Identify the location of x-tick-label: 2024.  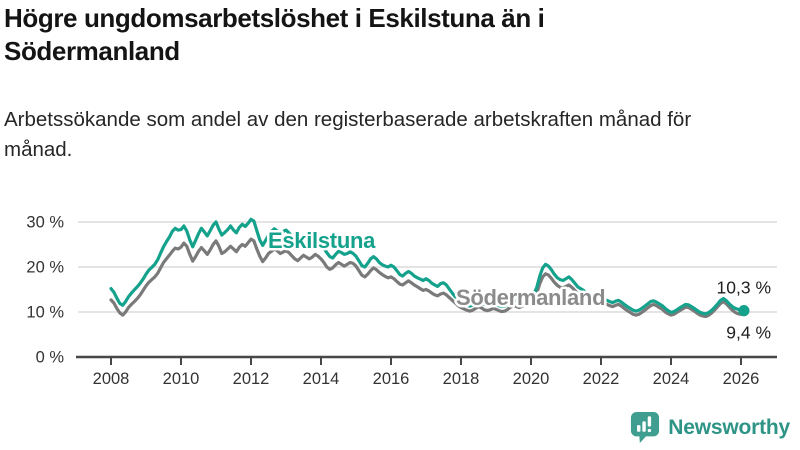
(671, 379).